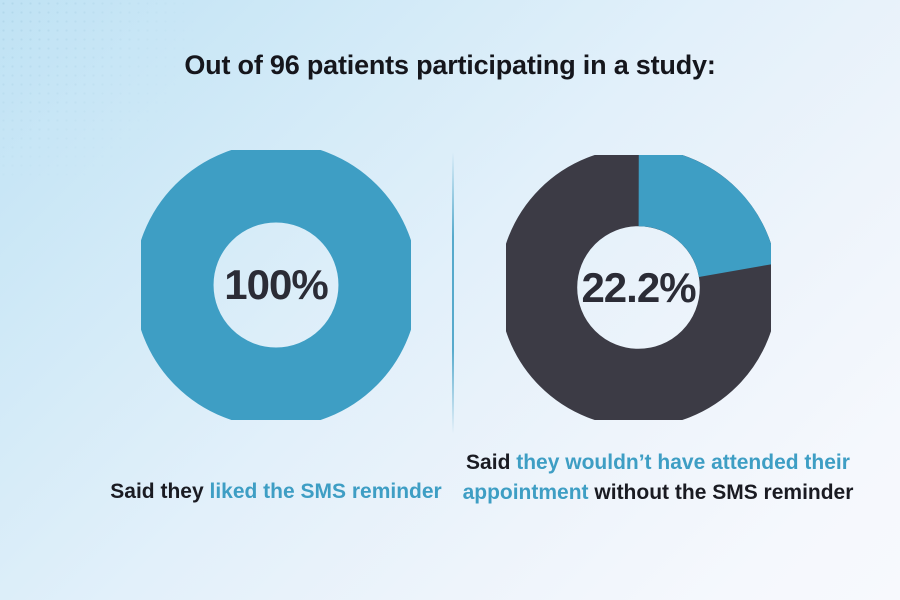 This screenshot has width=900, height=600. I want to click on donut-chart-liked-sms: 100%, so click(276, 285).